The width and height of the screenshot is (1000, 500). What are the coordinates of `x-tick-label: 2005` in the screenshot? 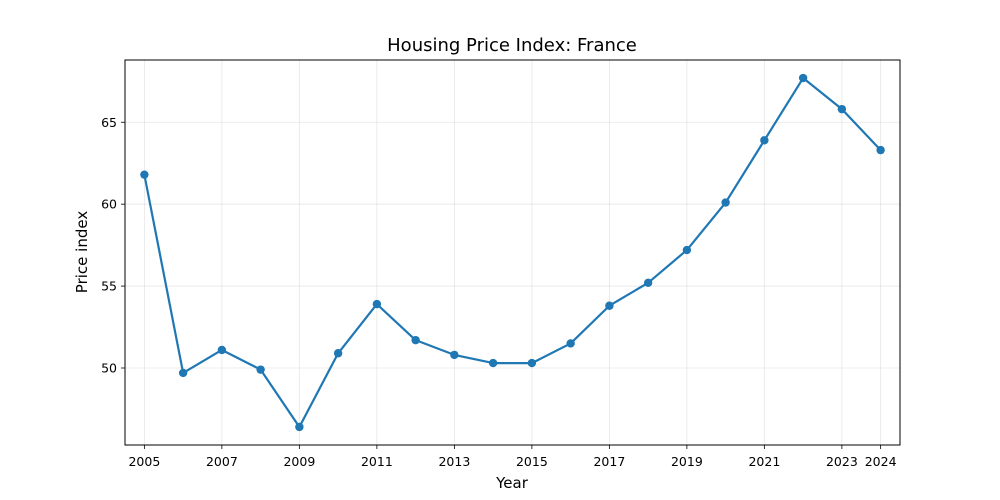 It's located at (144, 461).